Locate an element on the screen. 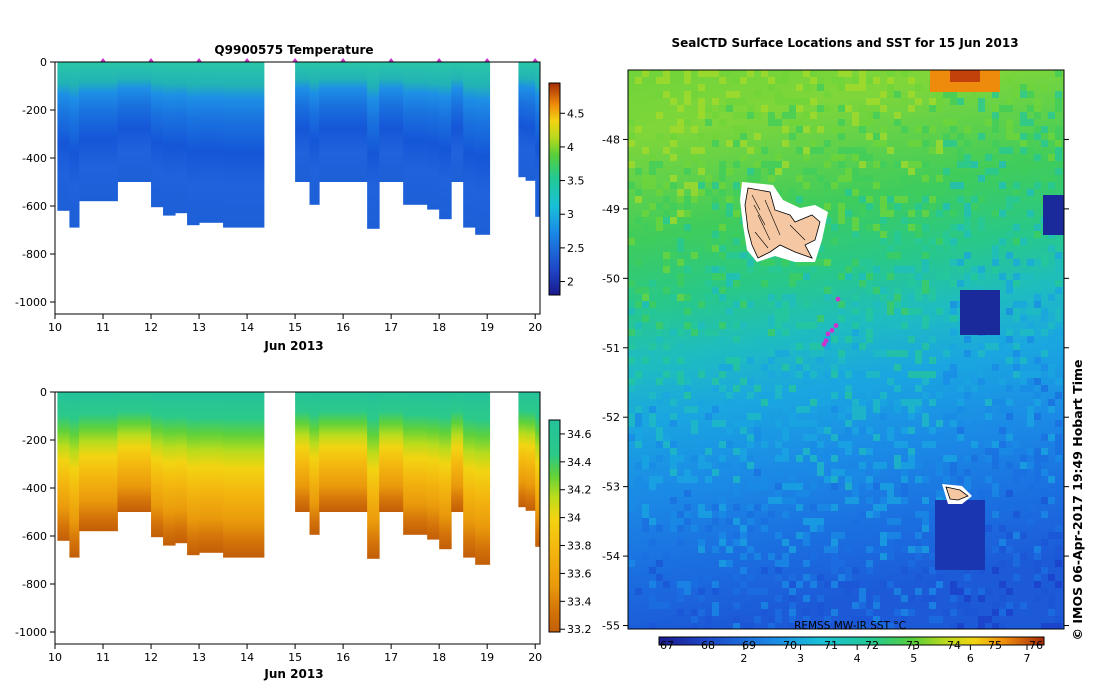 The height and width of the screenshot is (700, 1099). sst-tick-label-c: 6 is located at coordinates (970, 658).